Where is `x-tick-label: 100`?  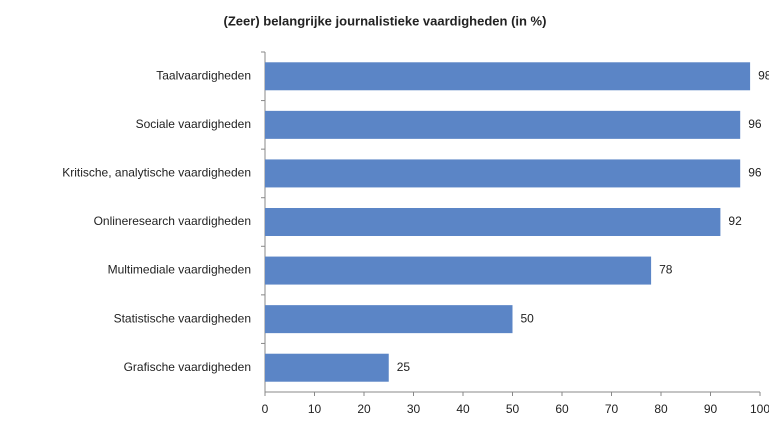 x-tick-label: 100 is located at coordinates (759, 409).